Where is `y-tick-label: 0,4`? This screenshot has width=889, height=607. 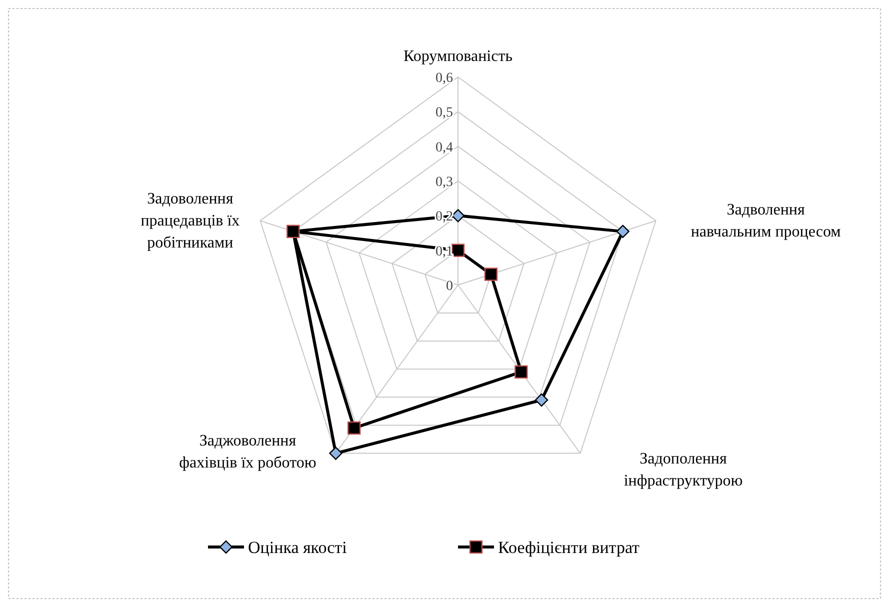 y-tick-label: 0,4 is located at coordinates (444, 148).